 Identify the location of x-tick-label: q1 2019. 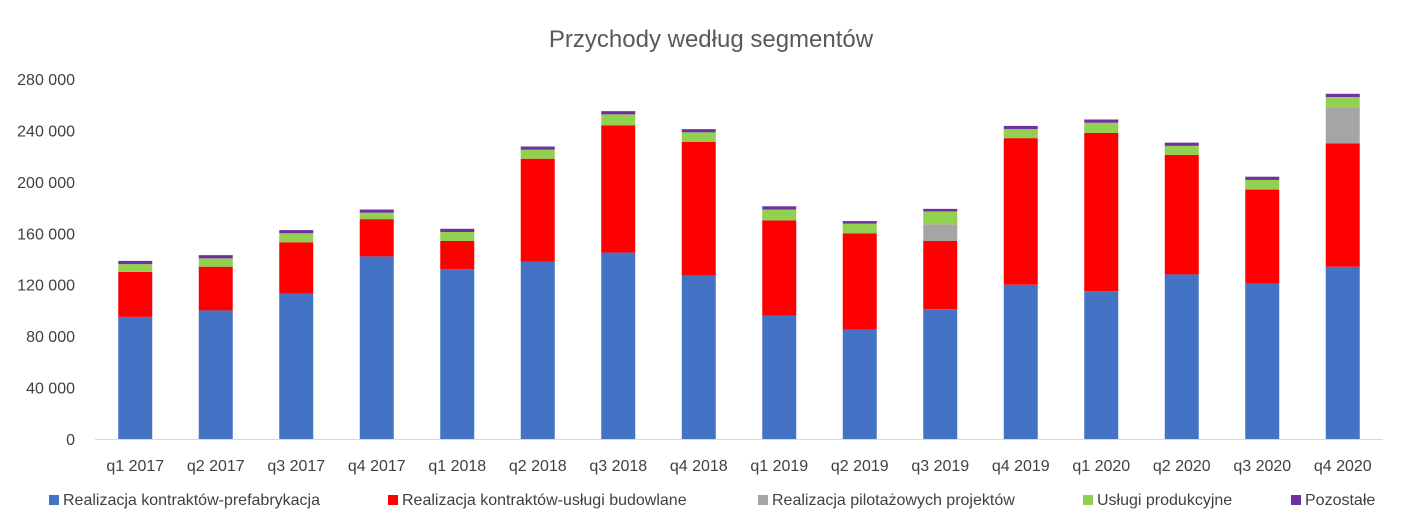
(779, 466).